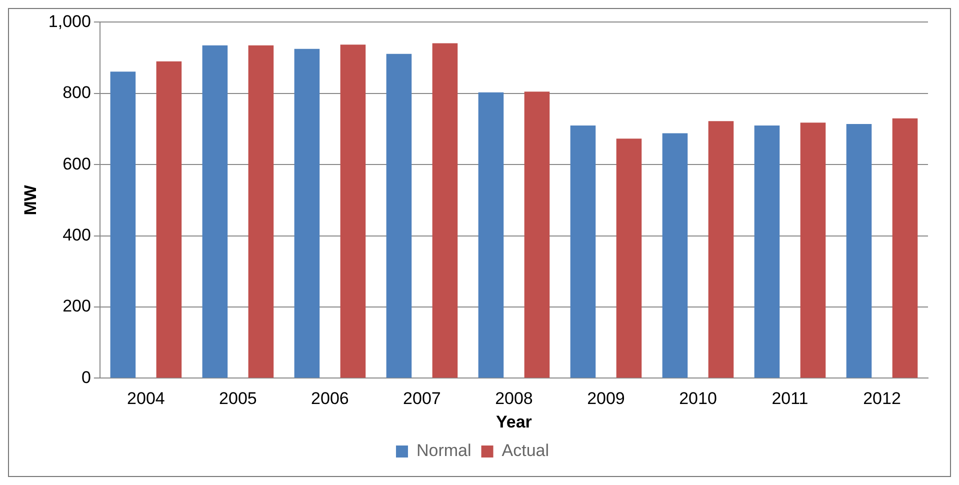  I want to click on legend-label: Normal, so click(444, 450).